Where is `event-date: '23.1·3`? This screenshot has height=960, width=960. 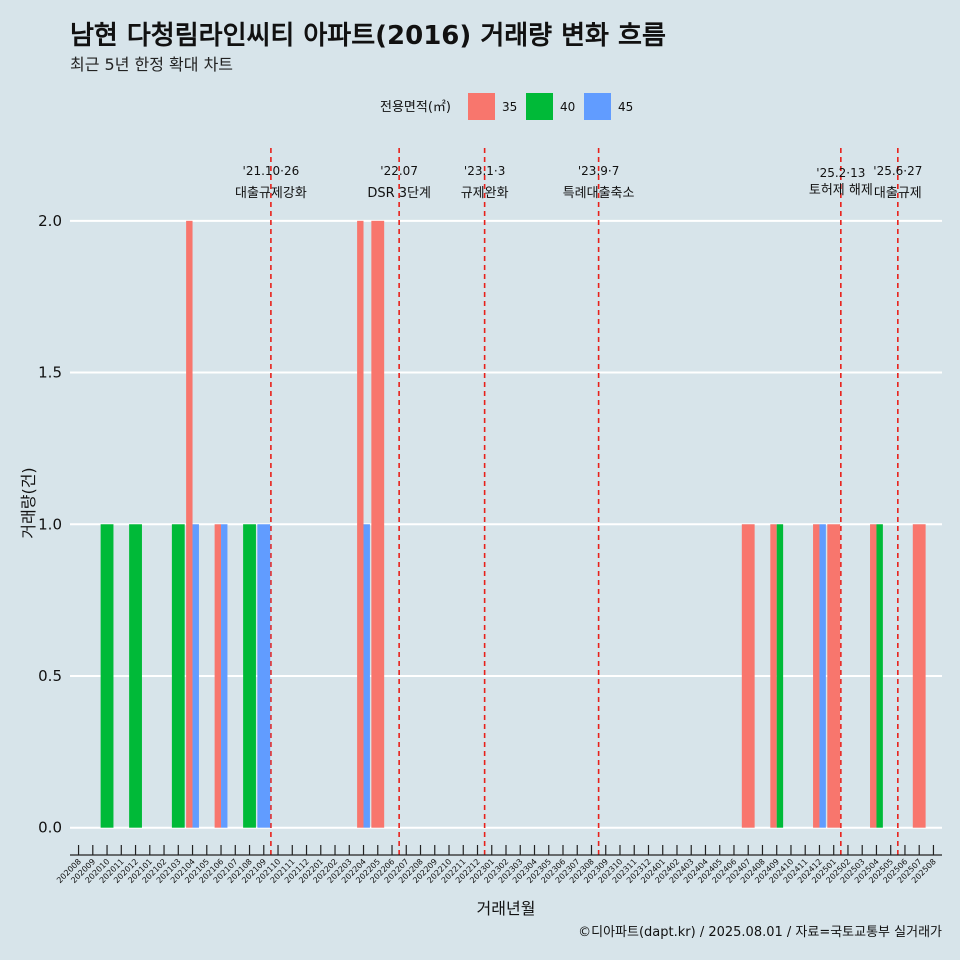
event-date: '23.1·3 is located at coordinates (484, 171).